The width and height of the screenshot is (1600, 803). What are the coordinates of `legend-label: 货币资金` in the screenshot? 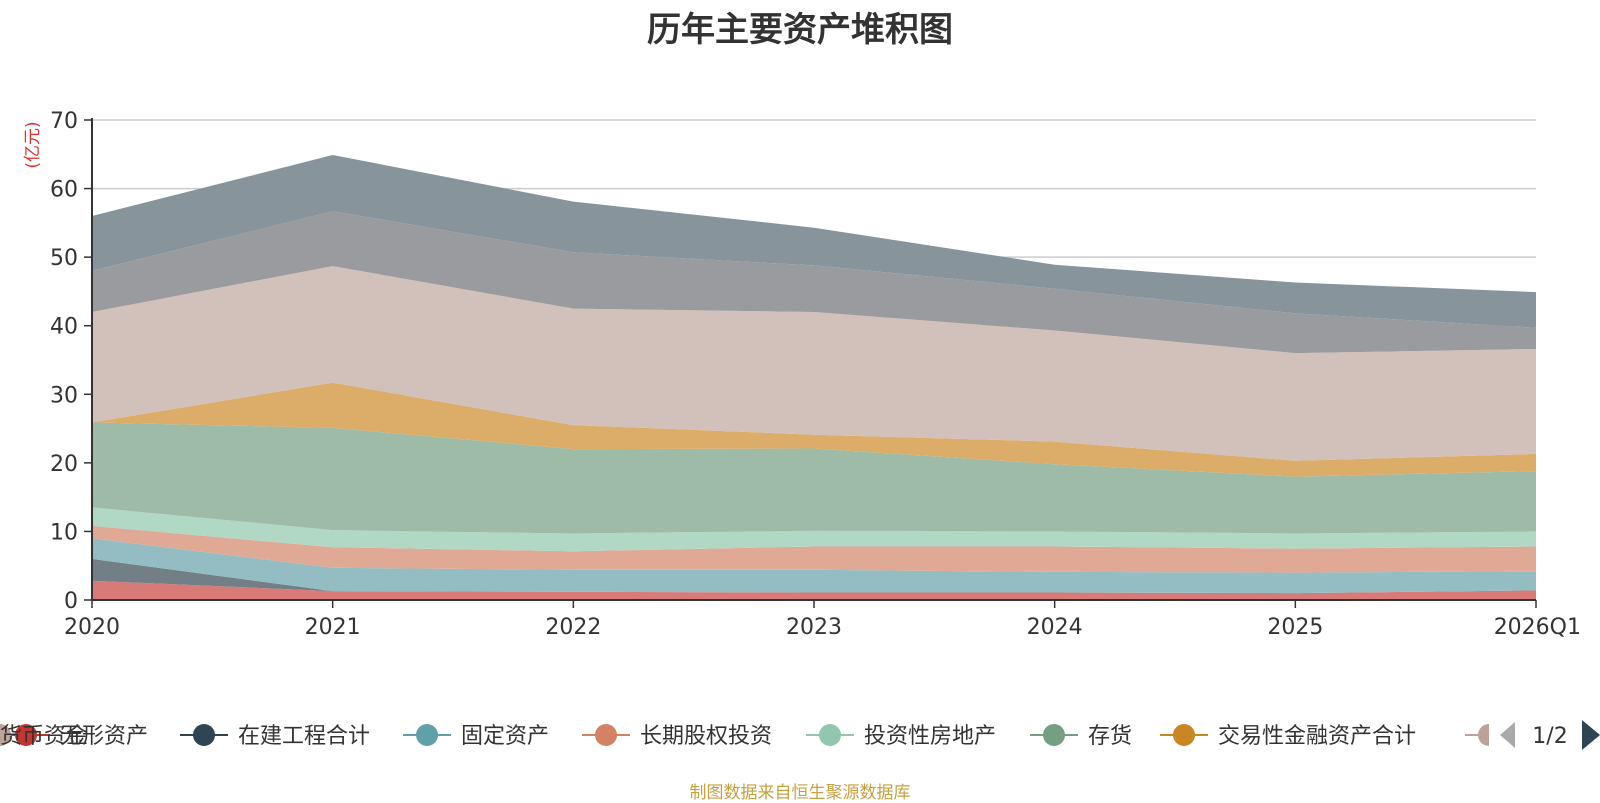 It's located at (44, 736).